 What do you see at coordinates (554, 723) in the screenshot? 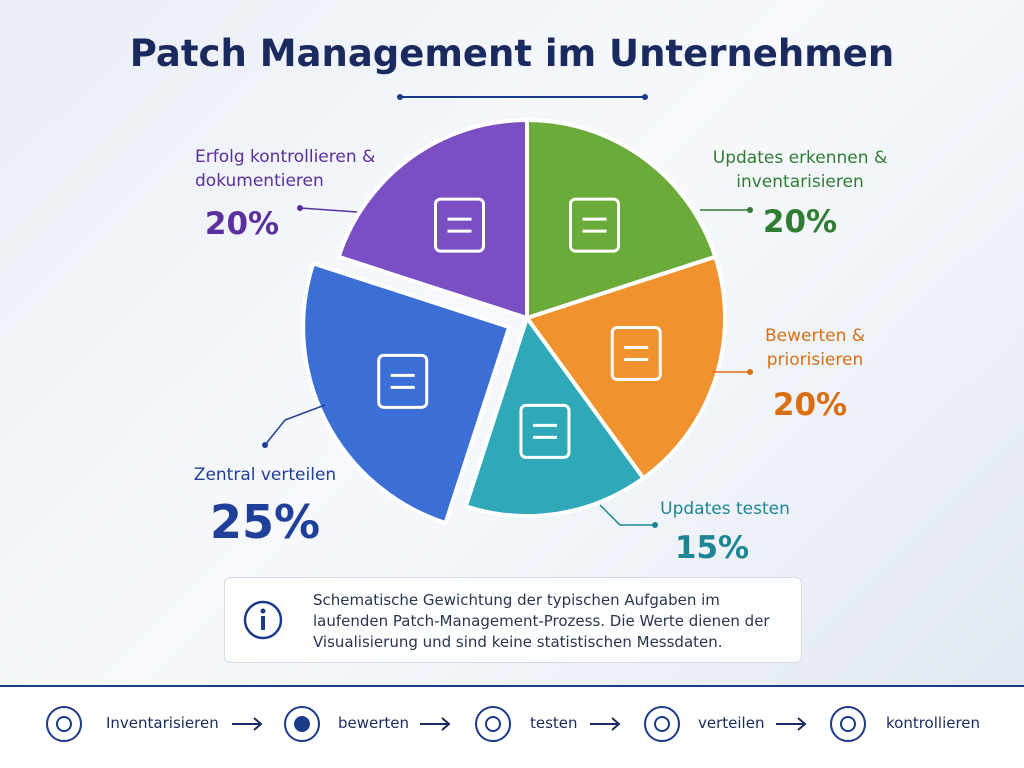
I see `process-step: testen` at bounding box center [554, 723].